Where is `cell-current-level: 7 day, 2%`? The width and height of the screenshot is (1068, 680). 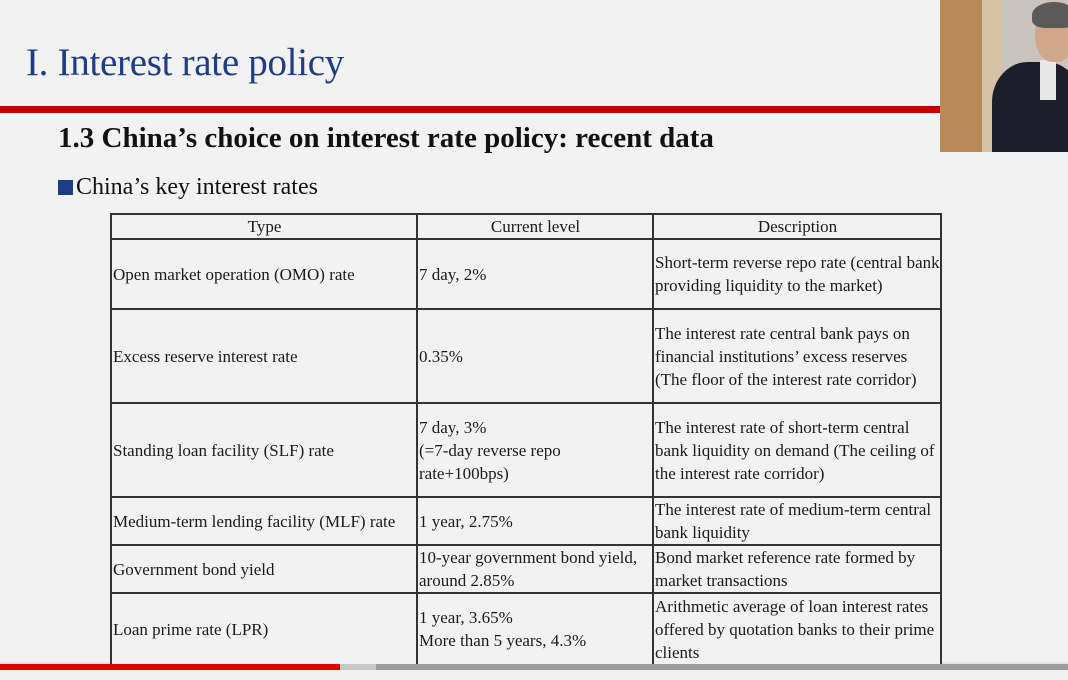 cell-current-level: 7 day, 2% is located at coordinates (535, 274).